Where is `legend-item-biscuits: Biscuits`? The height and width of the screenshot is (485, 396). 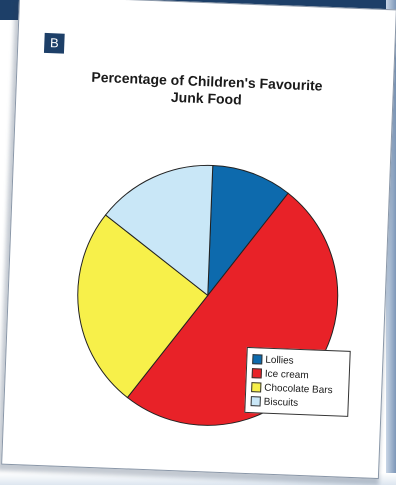 legend-item-biscuits: Biscuits is located at coordinates (296, 403).